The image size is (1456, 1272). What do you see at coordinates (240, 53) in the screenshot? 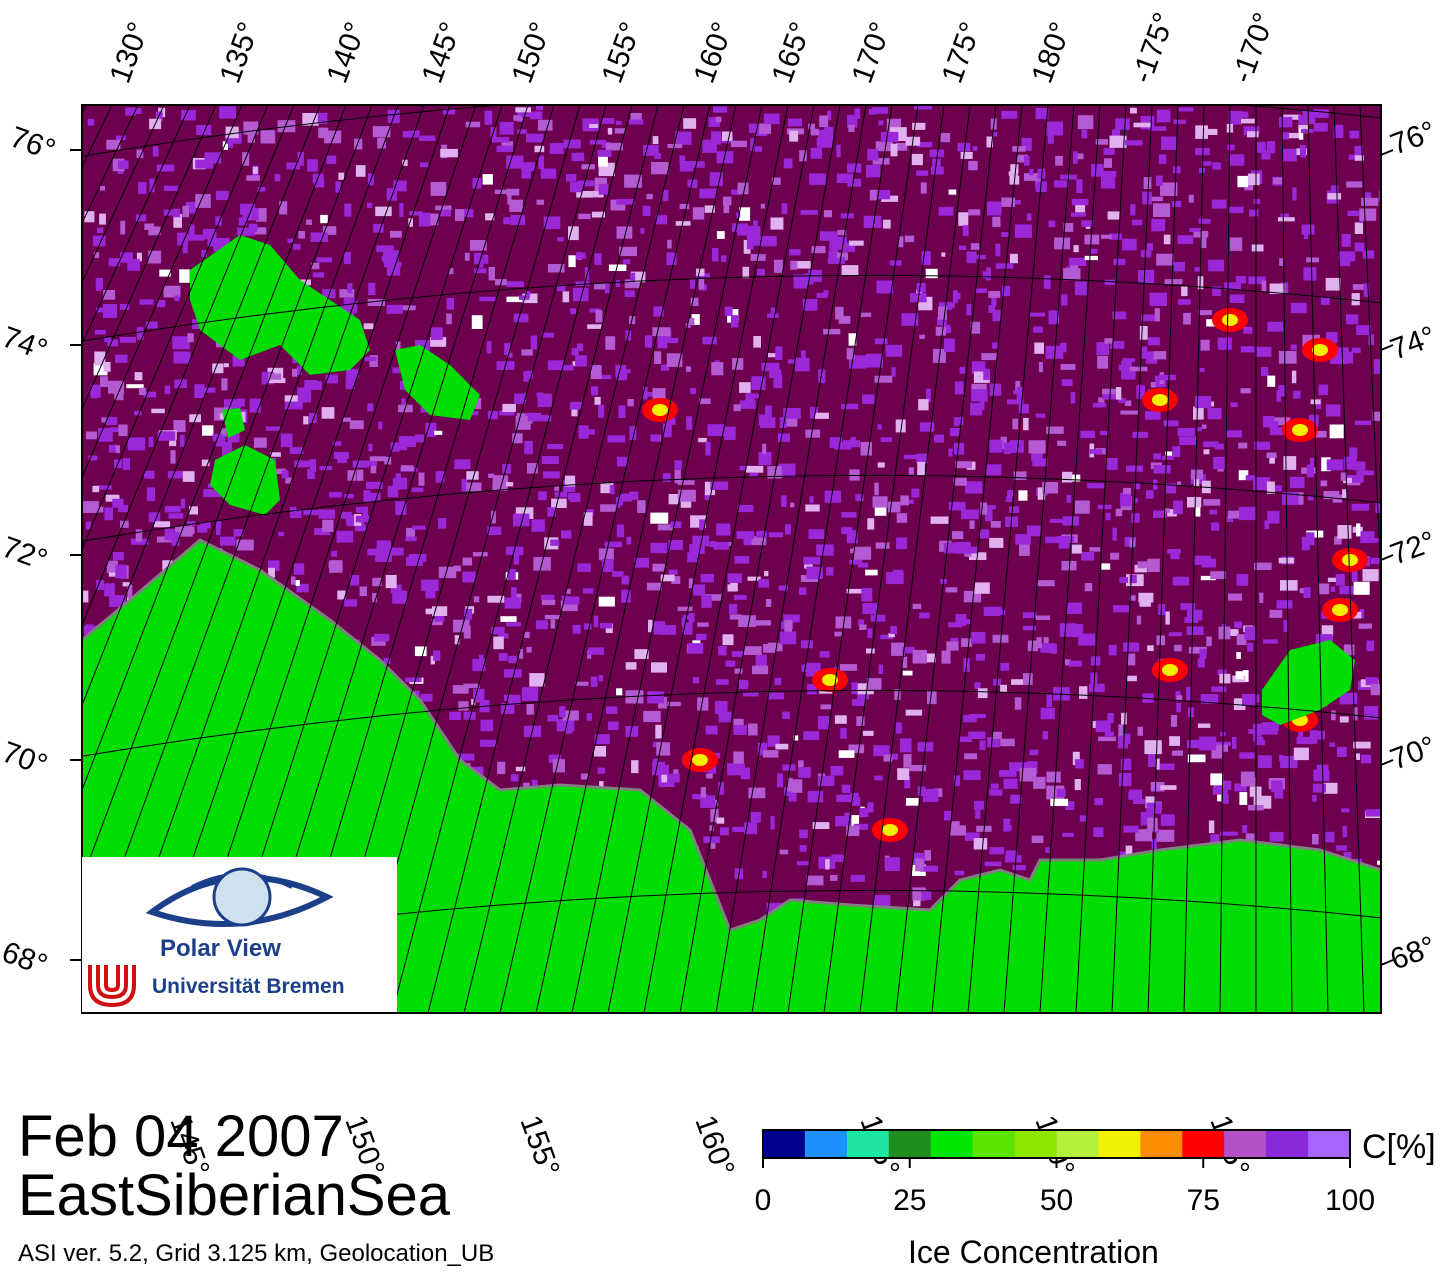
I see `axis-label: 135°` at bounding box center [240, 53].